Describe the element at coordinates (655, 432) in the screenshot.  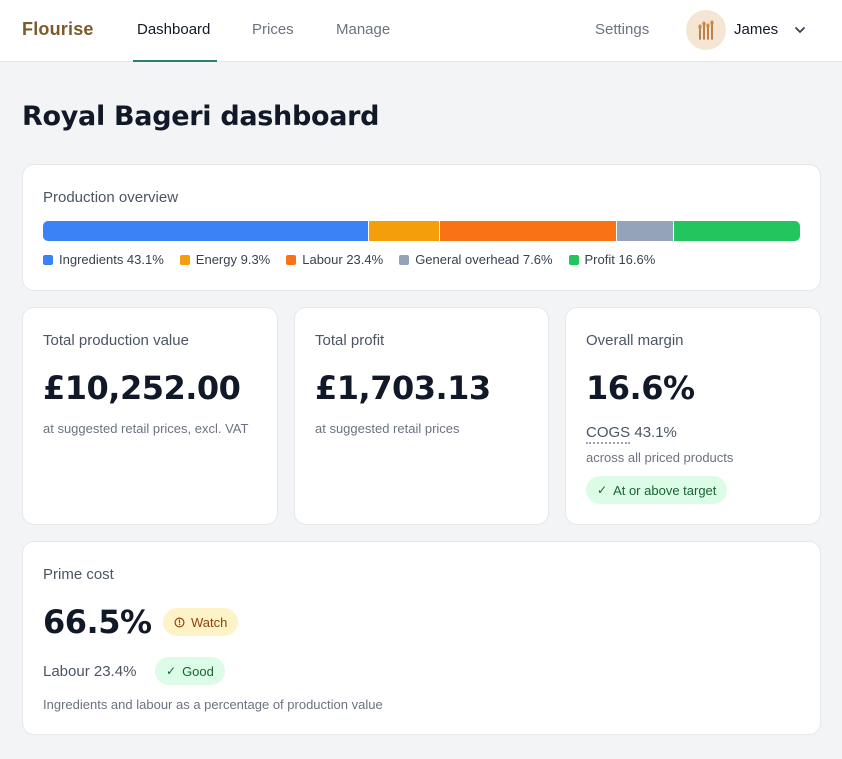
I see `cogs-value: 43.1%` at that location.